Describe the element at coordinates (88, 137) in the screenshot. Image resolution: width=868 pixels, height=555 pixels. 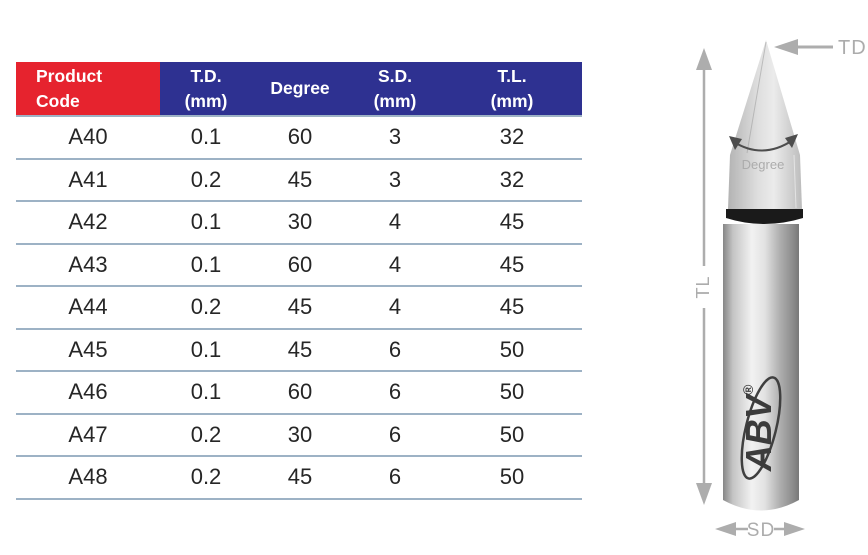
I see `cell-product-code: A40` at that location.